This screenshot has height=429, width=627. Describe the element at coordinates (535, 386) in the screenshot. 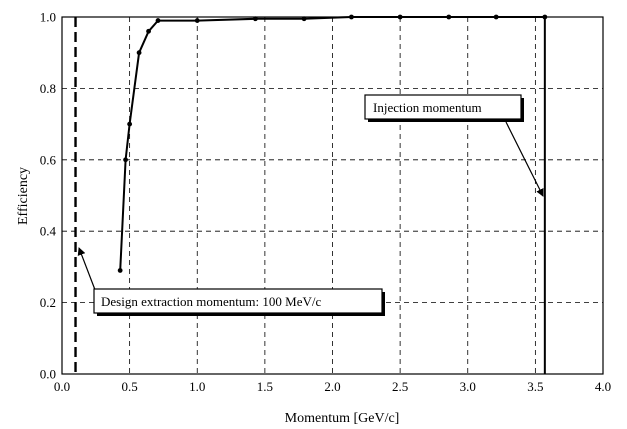

I see `x-tick-label: 3.5` at that location.